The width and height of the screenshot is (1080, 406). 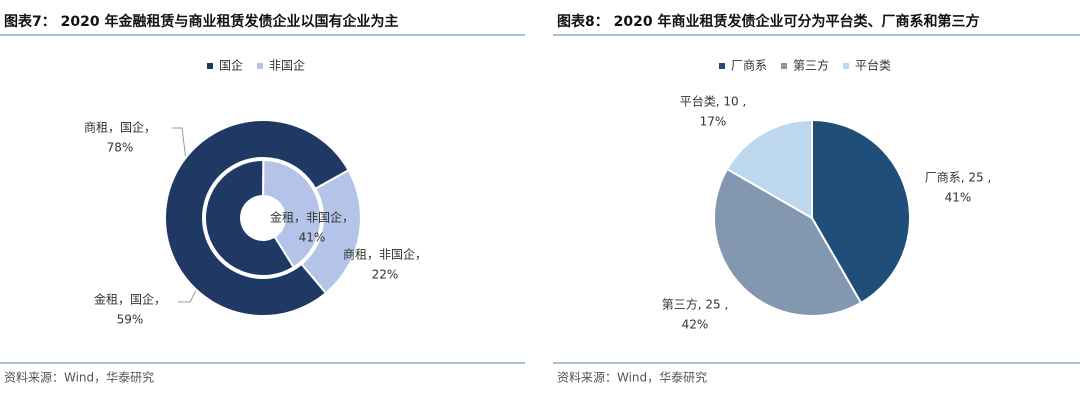 I want to click on legend-label: 国企, so click(x=231, y=65).